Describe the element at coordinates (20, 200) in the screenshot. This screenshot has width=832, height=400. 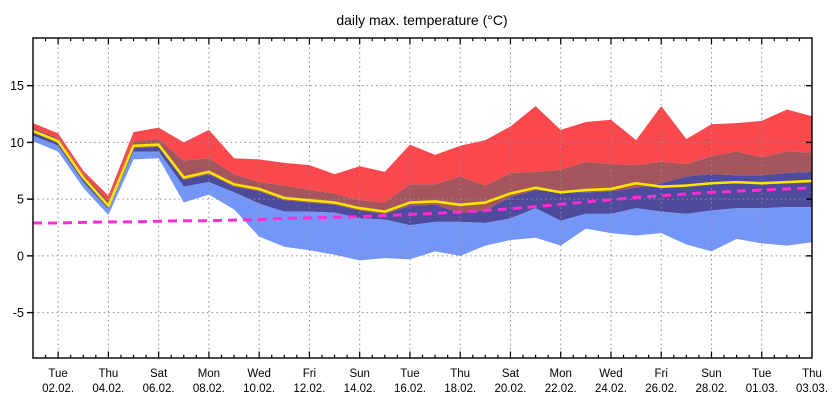
I see `y-axis-label: 5` at that location.